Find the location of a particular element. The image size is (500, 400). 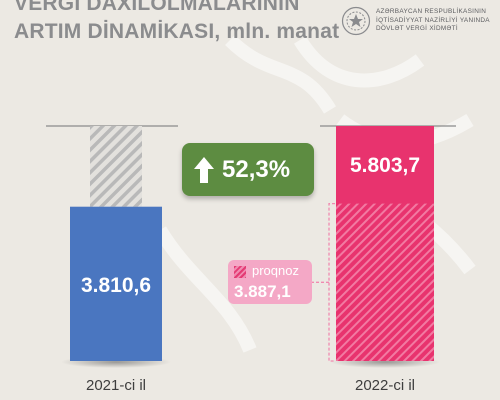

value-label-2021: 3.810,6 is located at coordinates (116, 285).